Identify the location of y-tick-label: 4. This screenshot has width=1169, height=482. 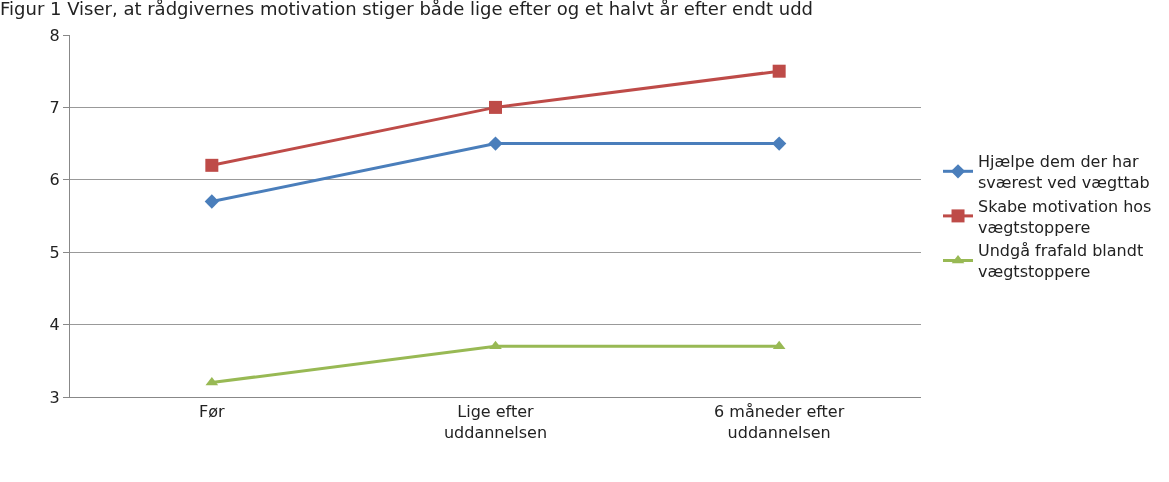
(54, 325).